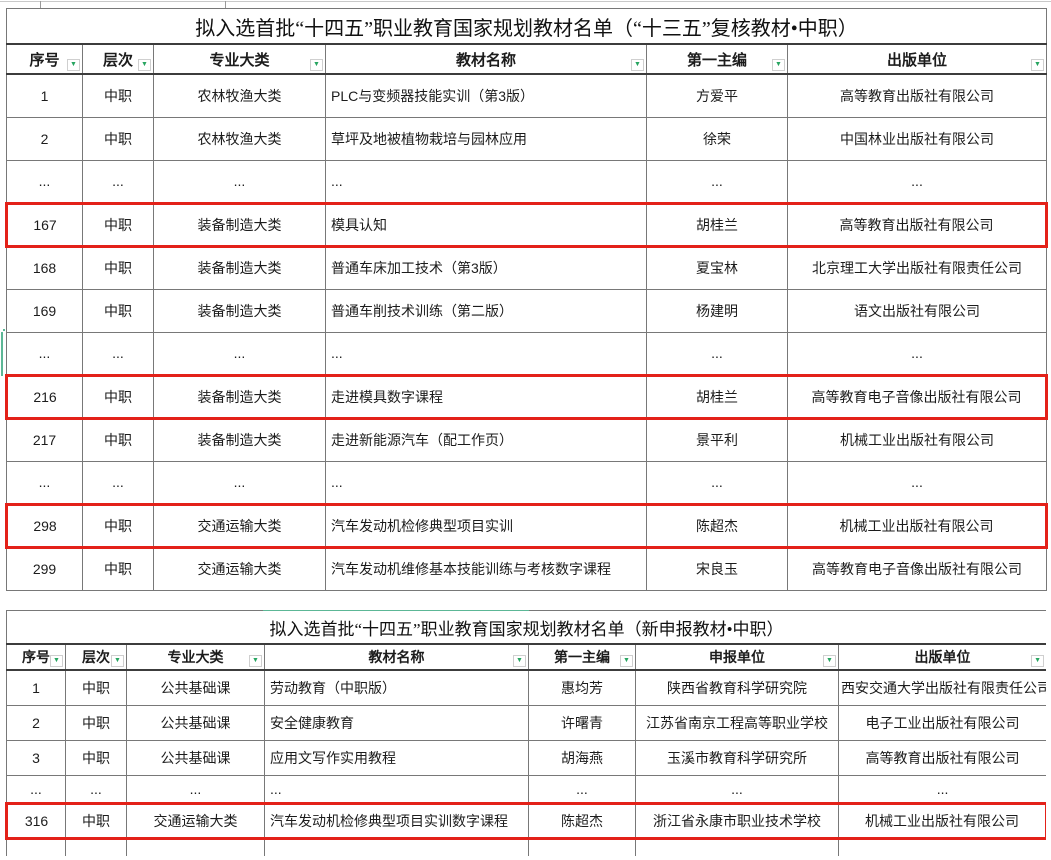  Describe the element at coordinates (582, 687) in the screenshot. I see `cell: 惠均芳` at that location.